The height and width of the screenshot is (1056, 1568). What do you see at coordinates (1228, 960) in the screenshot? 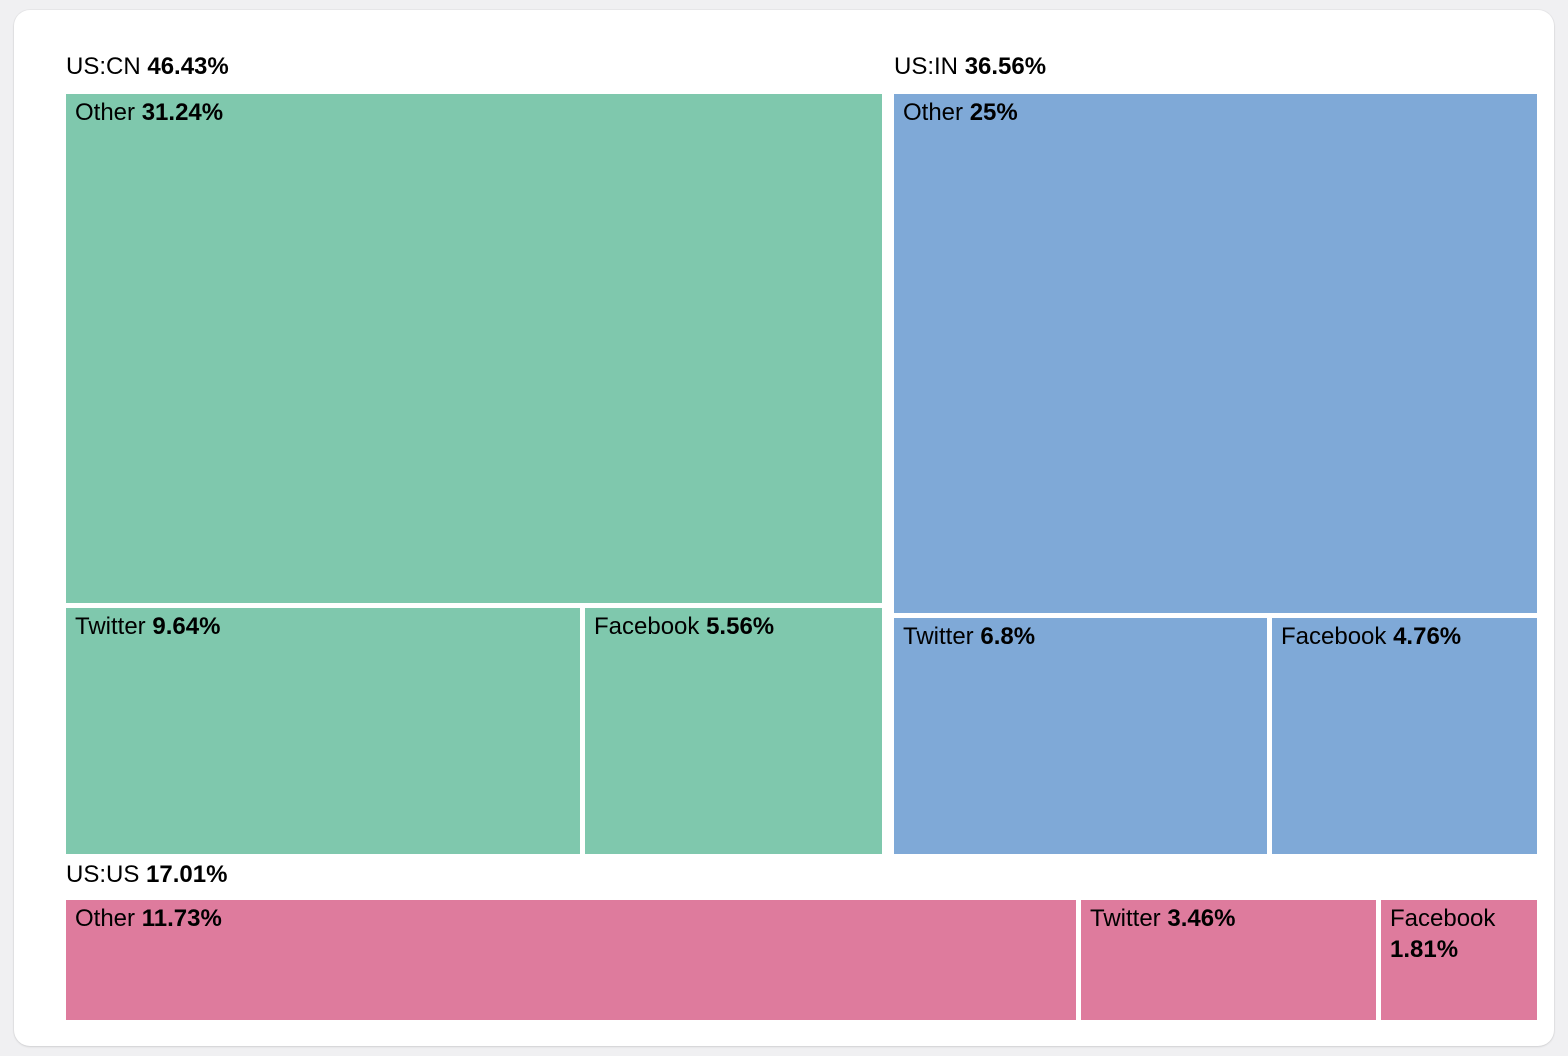
I see `treemap-cell-us-us-twitter: Twitter 3.46%` at bounding box center [1228, 960].